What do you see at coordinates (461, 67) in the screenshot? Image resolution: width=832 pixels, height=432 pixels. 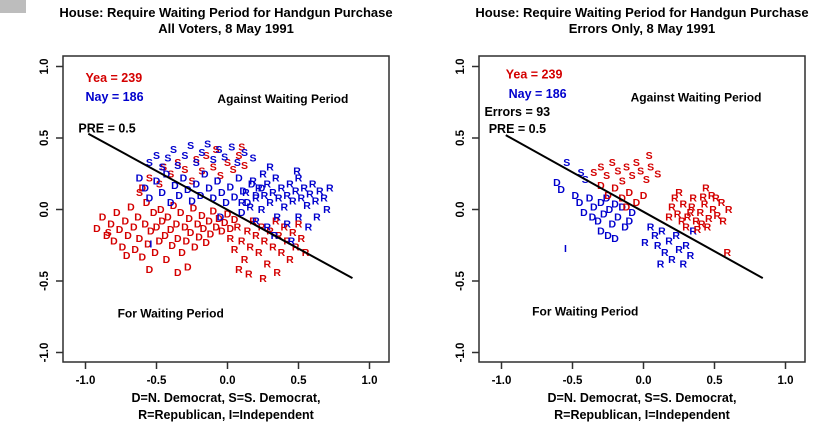 I see `y-tick-label: 1.0` at bounding box center [461, 67].